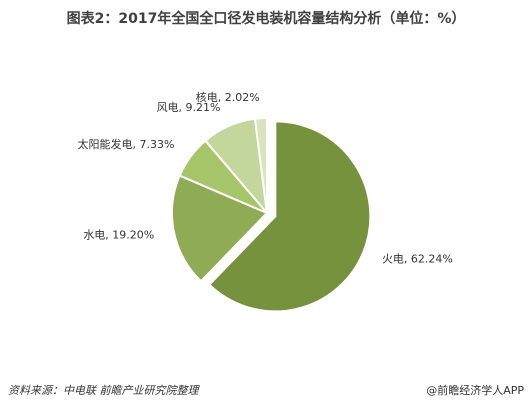  Describe the element at coordinates (125, 144) in the screenshot. I see `data-label: 太阳能发电, 7.33%` at that location.